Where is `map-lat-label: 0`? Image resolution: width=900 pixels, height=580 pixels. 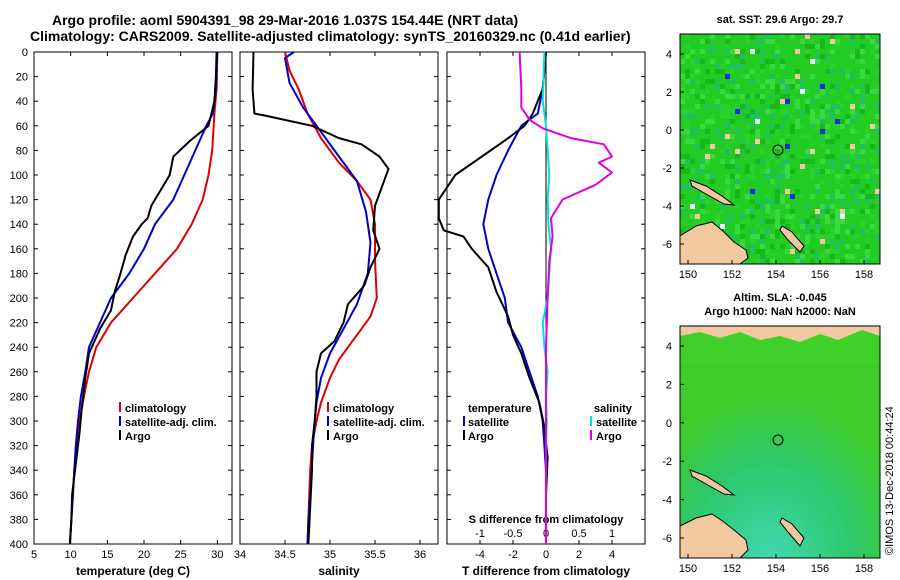
map-lat-label: 0 is located at coordinates (669, 424).